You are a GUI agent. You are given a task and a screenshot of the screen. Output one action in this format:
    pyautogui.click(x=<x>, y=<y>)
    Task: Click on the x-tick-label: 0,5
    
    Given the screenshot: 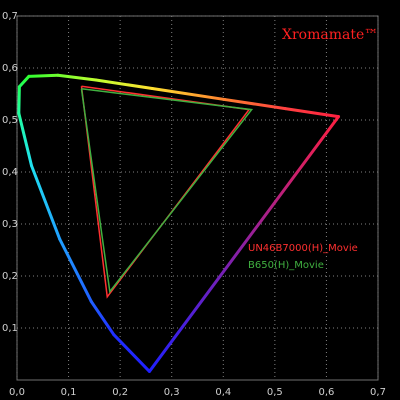 What is the action you would take?
    pyautogui.click(x=275, y=392)
    